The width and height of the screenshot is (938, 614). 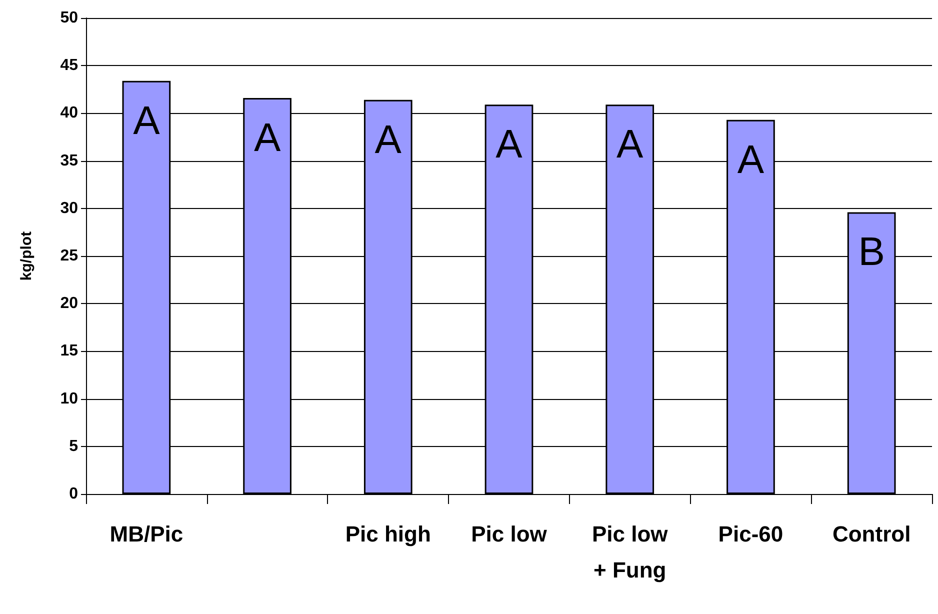 I want to click on y-tick-label: 5, so click(x=73, y=446).